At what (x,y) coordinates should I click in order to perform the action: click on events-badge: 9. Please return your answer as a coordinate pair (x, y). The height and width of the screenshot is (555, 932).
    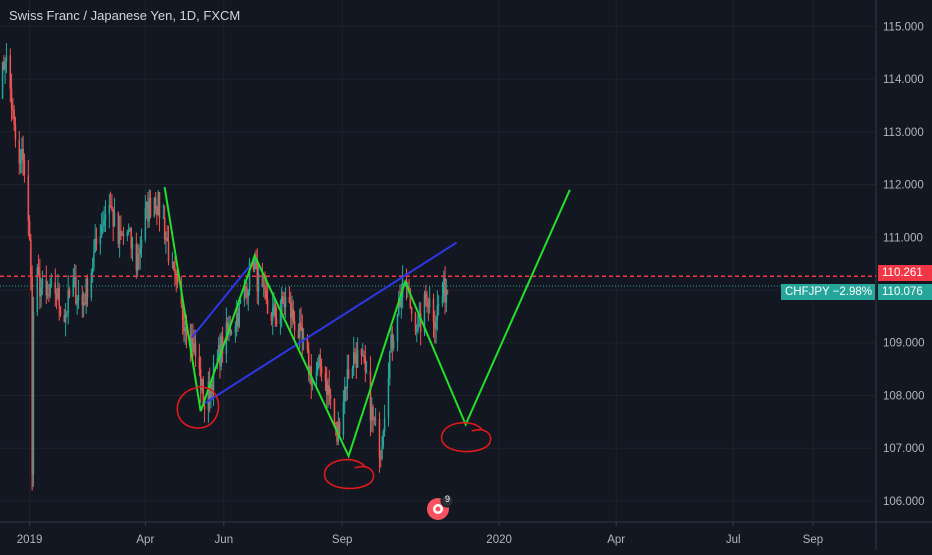
    Looking at the image, I should click on (441, 508).